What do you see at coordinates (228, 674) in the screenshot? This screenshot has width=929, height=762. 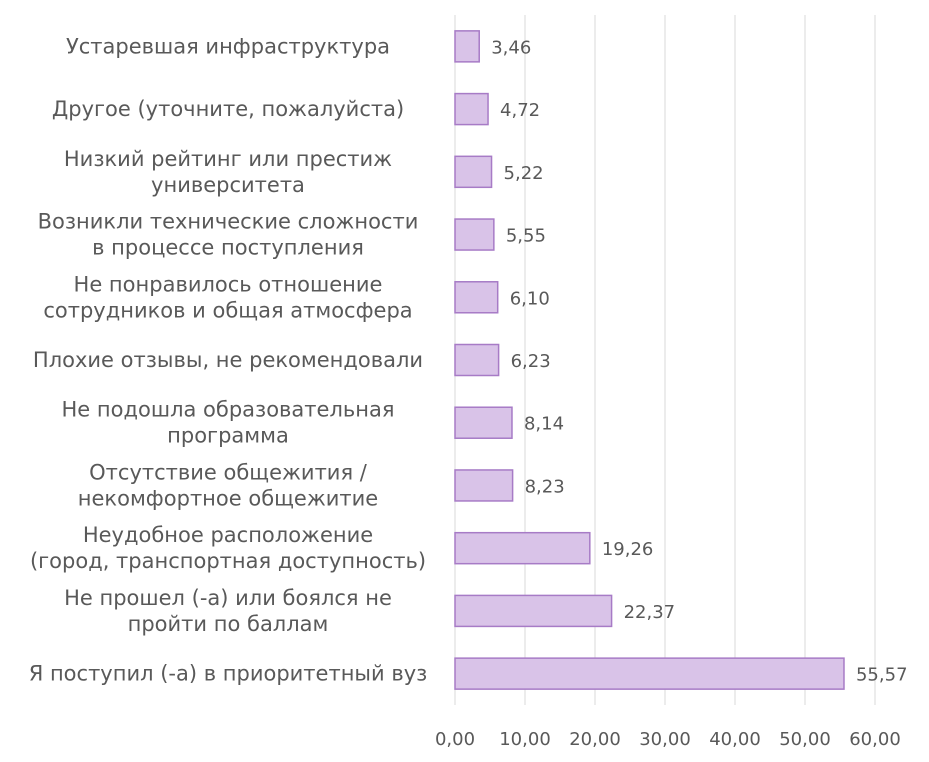 I see `category-label: Я поступил (-а) в приоритетный вуз` at bounding box center [228, 674].